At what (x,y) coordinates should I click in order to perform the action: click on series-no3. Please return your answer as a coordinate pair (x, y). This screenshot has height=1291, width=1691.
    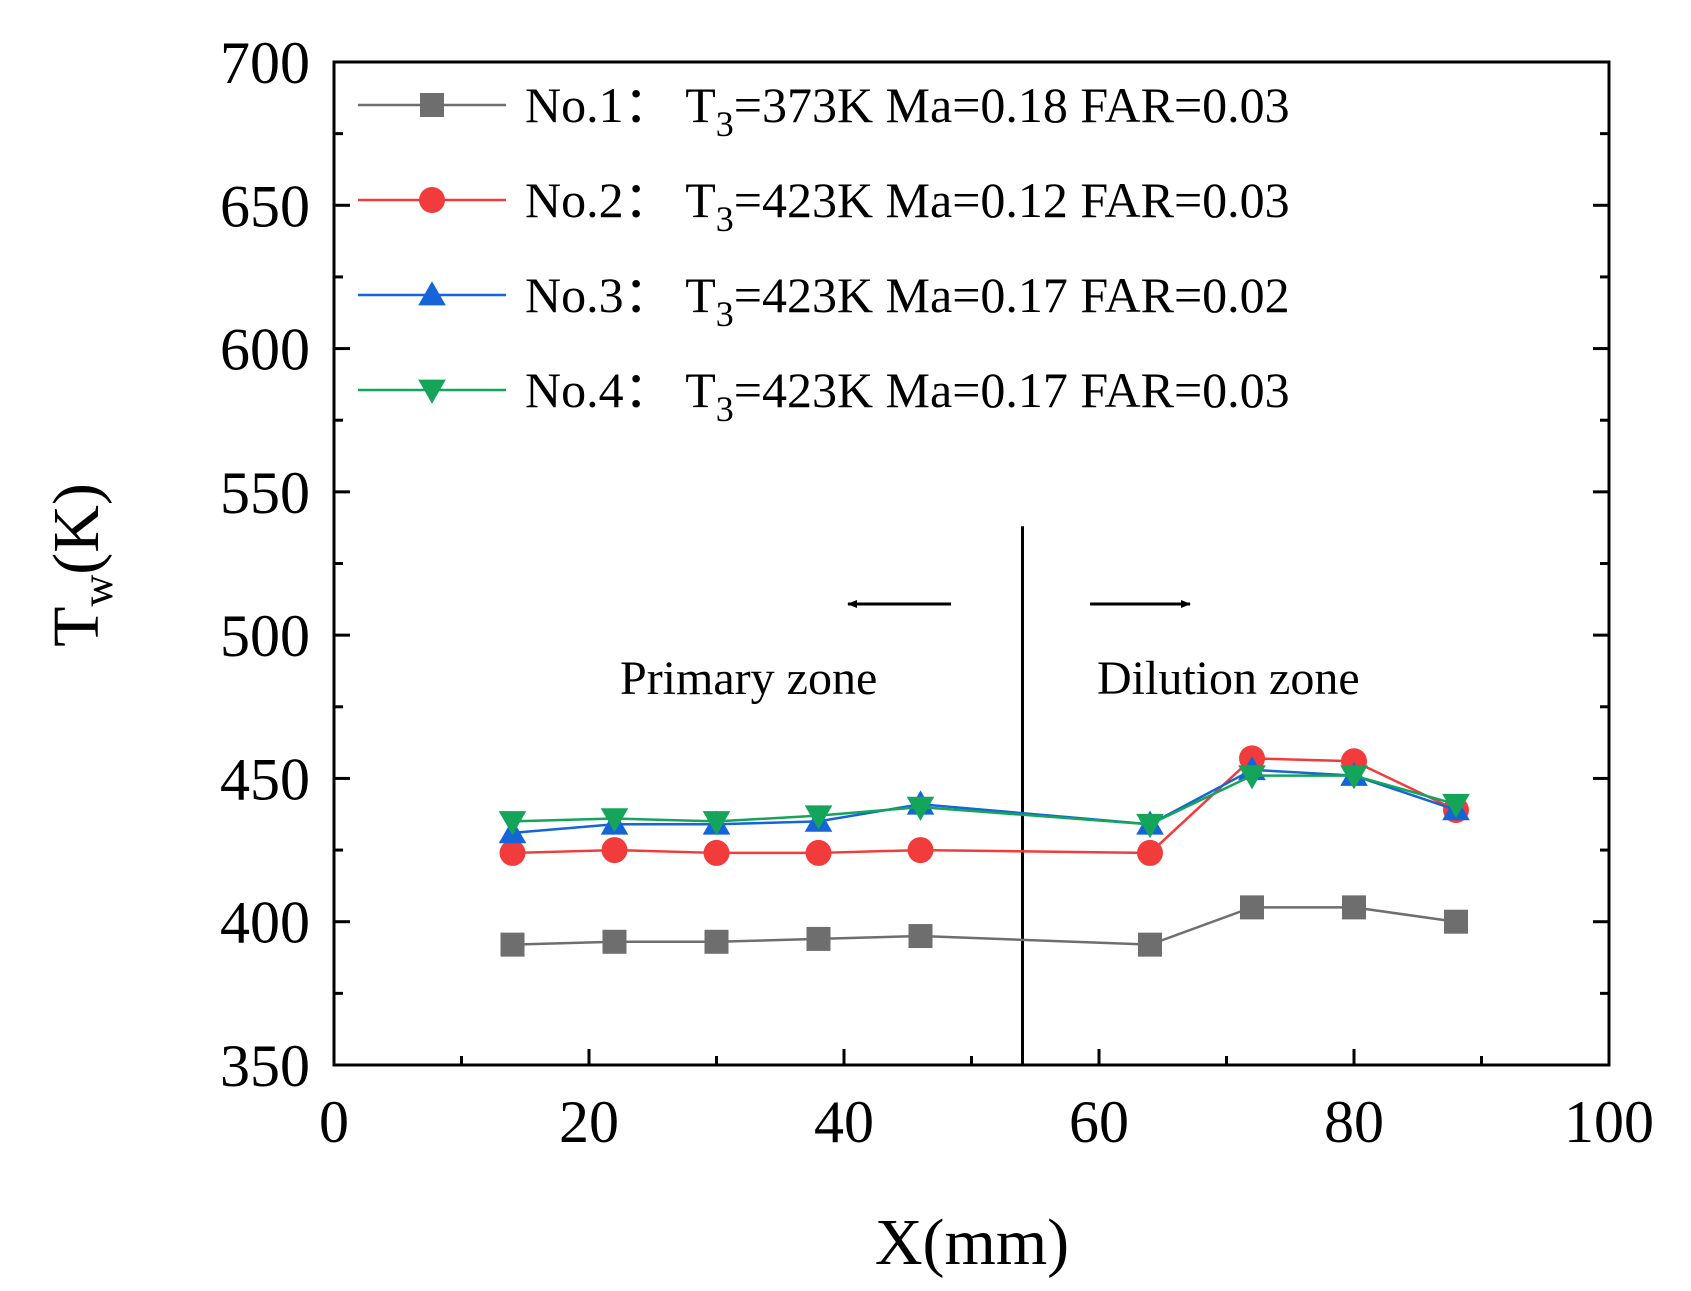
    Looking at the image, I should click on (984, 800).